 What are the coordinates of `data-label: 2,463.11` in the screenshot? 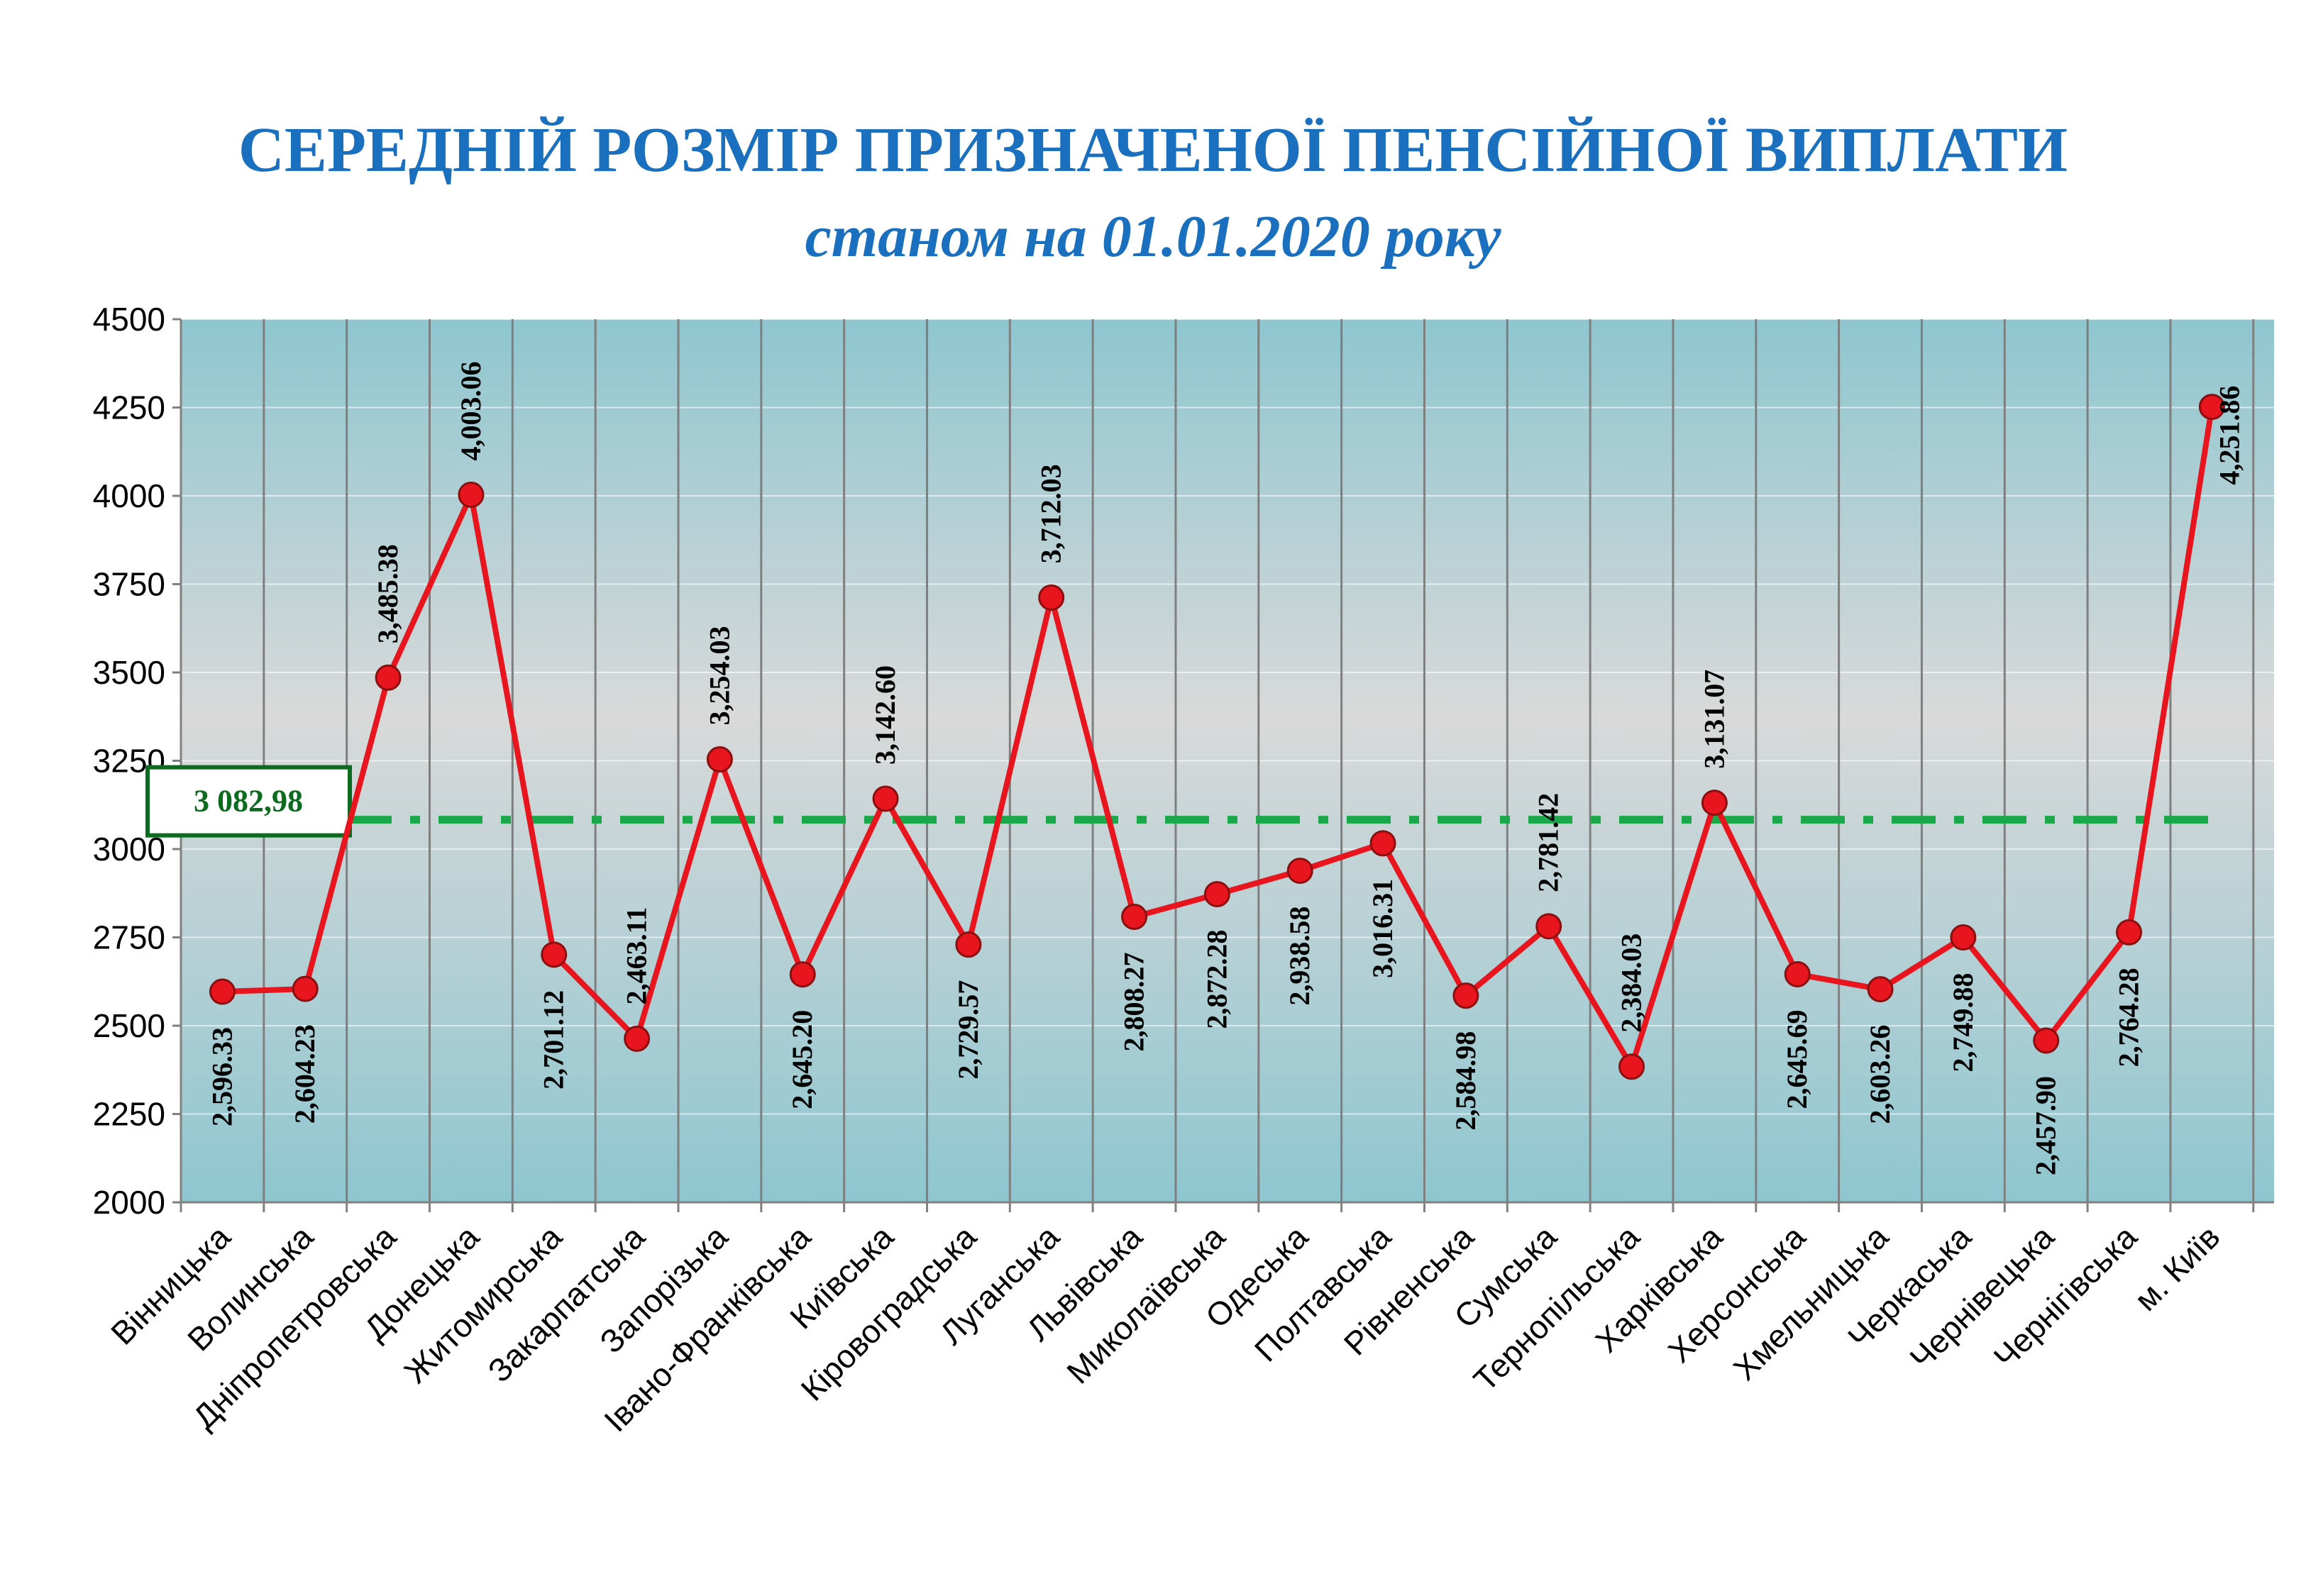 It's located at (637, 956).